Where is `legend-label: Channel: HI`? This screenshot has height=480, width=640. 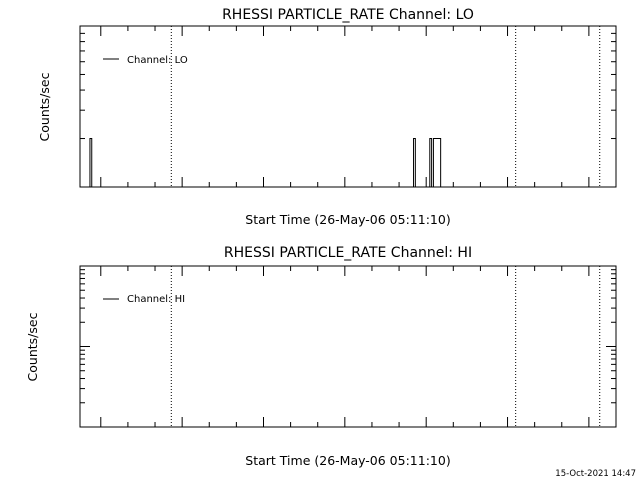 legend-label: Channel: HI is located at coordinates (156, 299).